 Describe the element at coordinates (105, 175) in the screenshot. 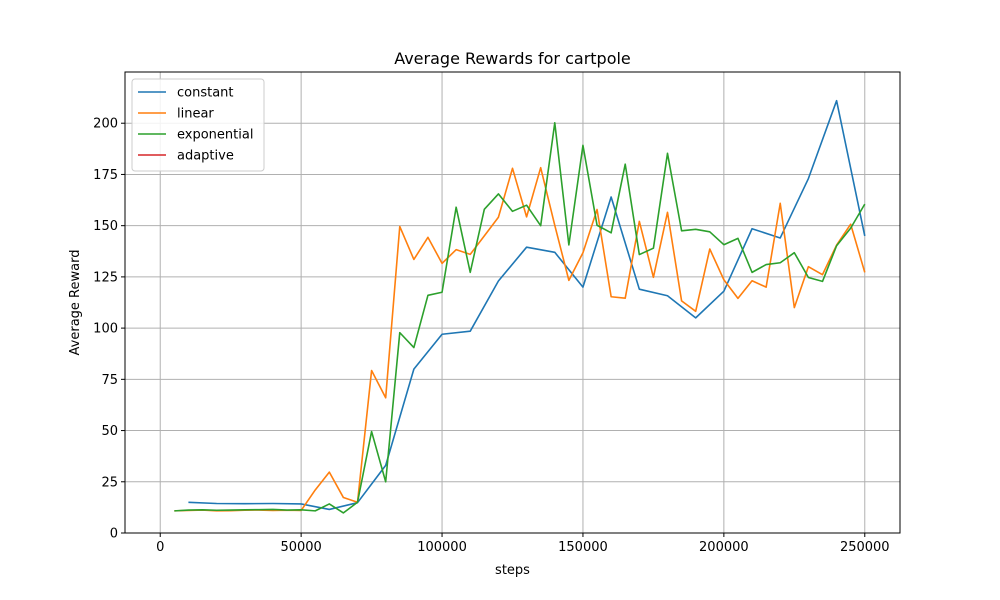

I see `y-tick-label: 175` at that location.